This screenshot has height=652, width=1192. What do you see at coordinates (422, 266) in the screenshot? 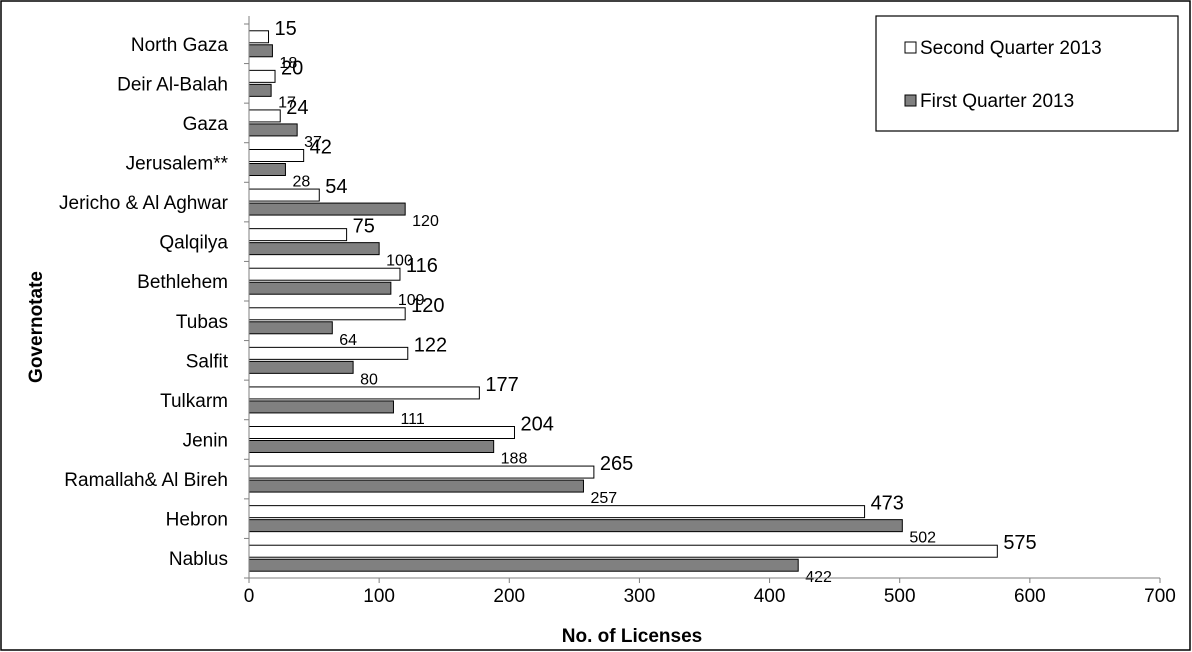
I see `data-label-second-quarter-bethlehem: 116` at bounding box center [422, 266].